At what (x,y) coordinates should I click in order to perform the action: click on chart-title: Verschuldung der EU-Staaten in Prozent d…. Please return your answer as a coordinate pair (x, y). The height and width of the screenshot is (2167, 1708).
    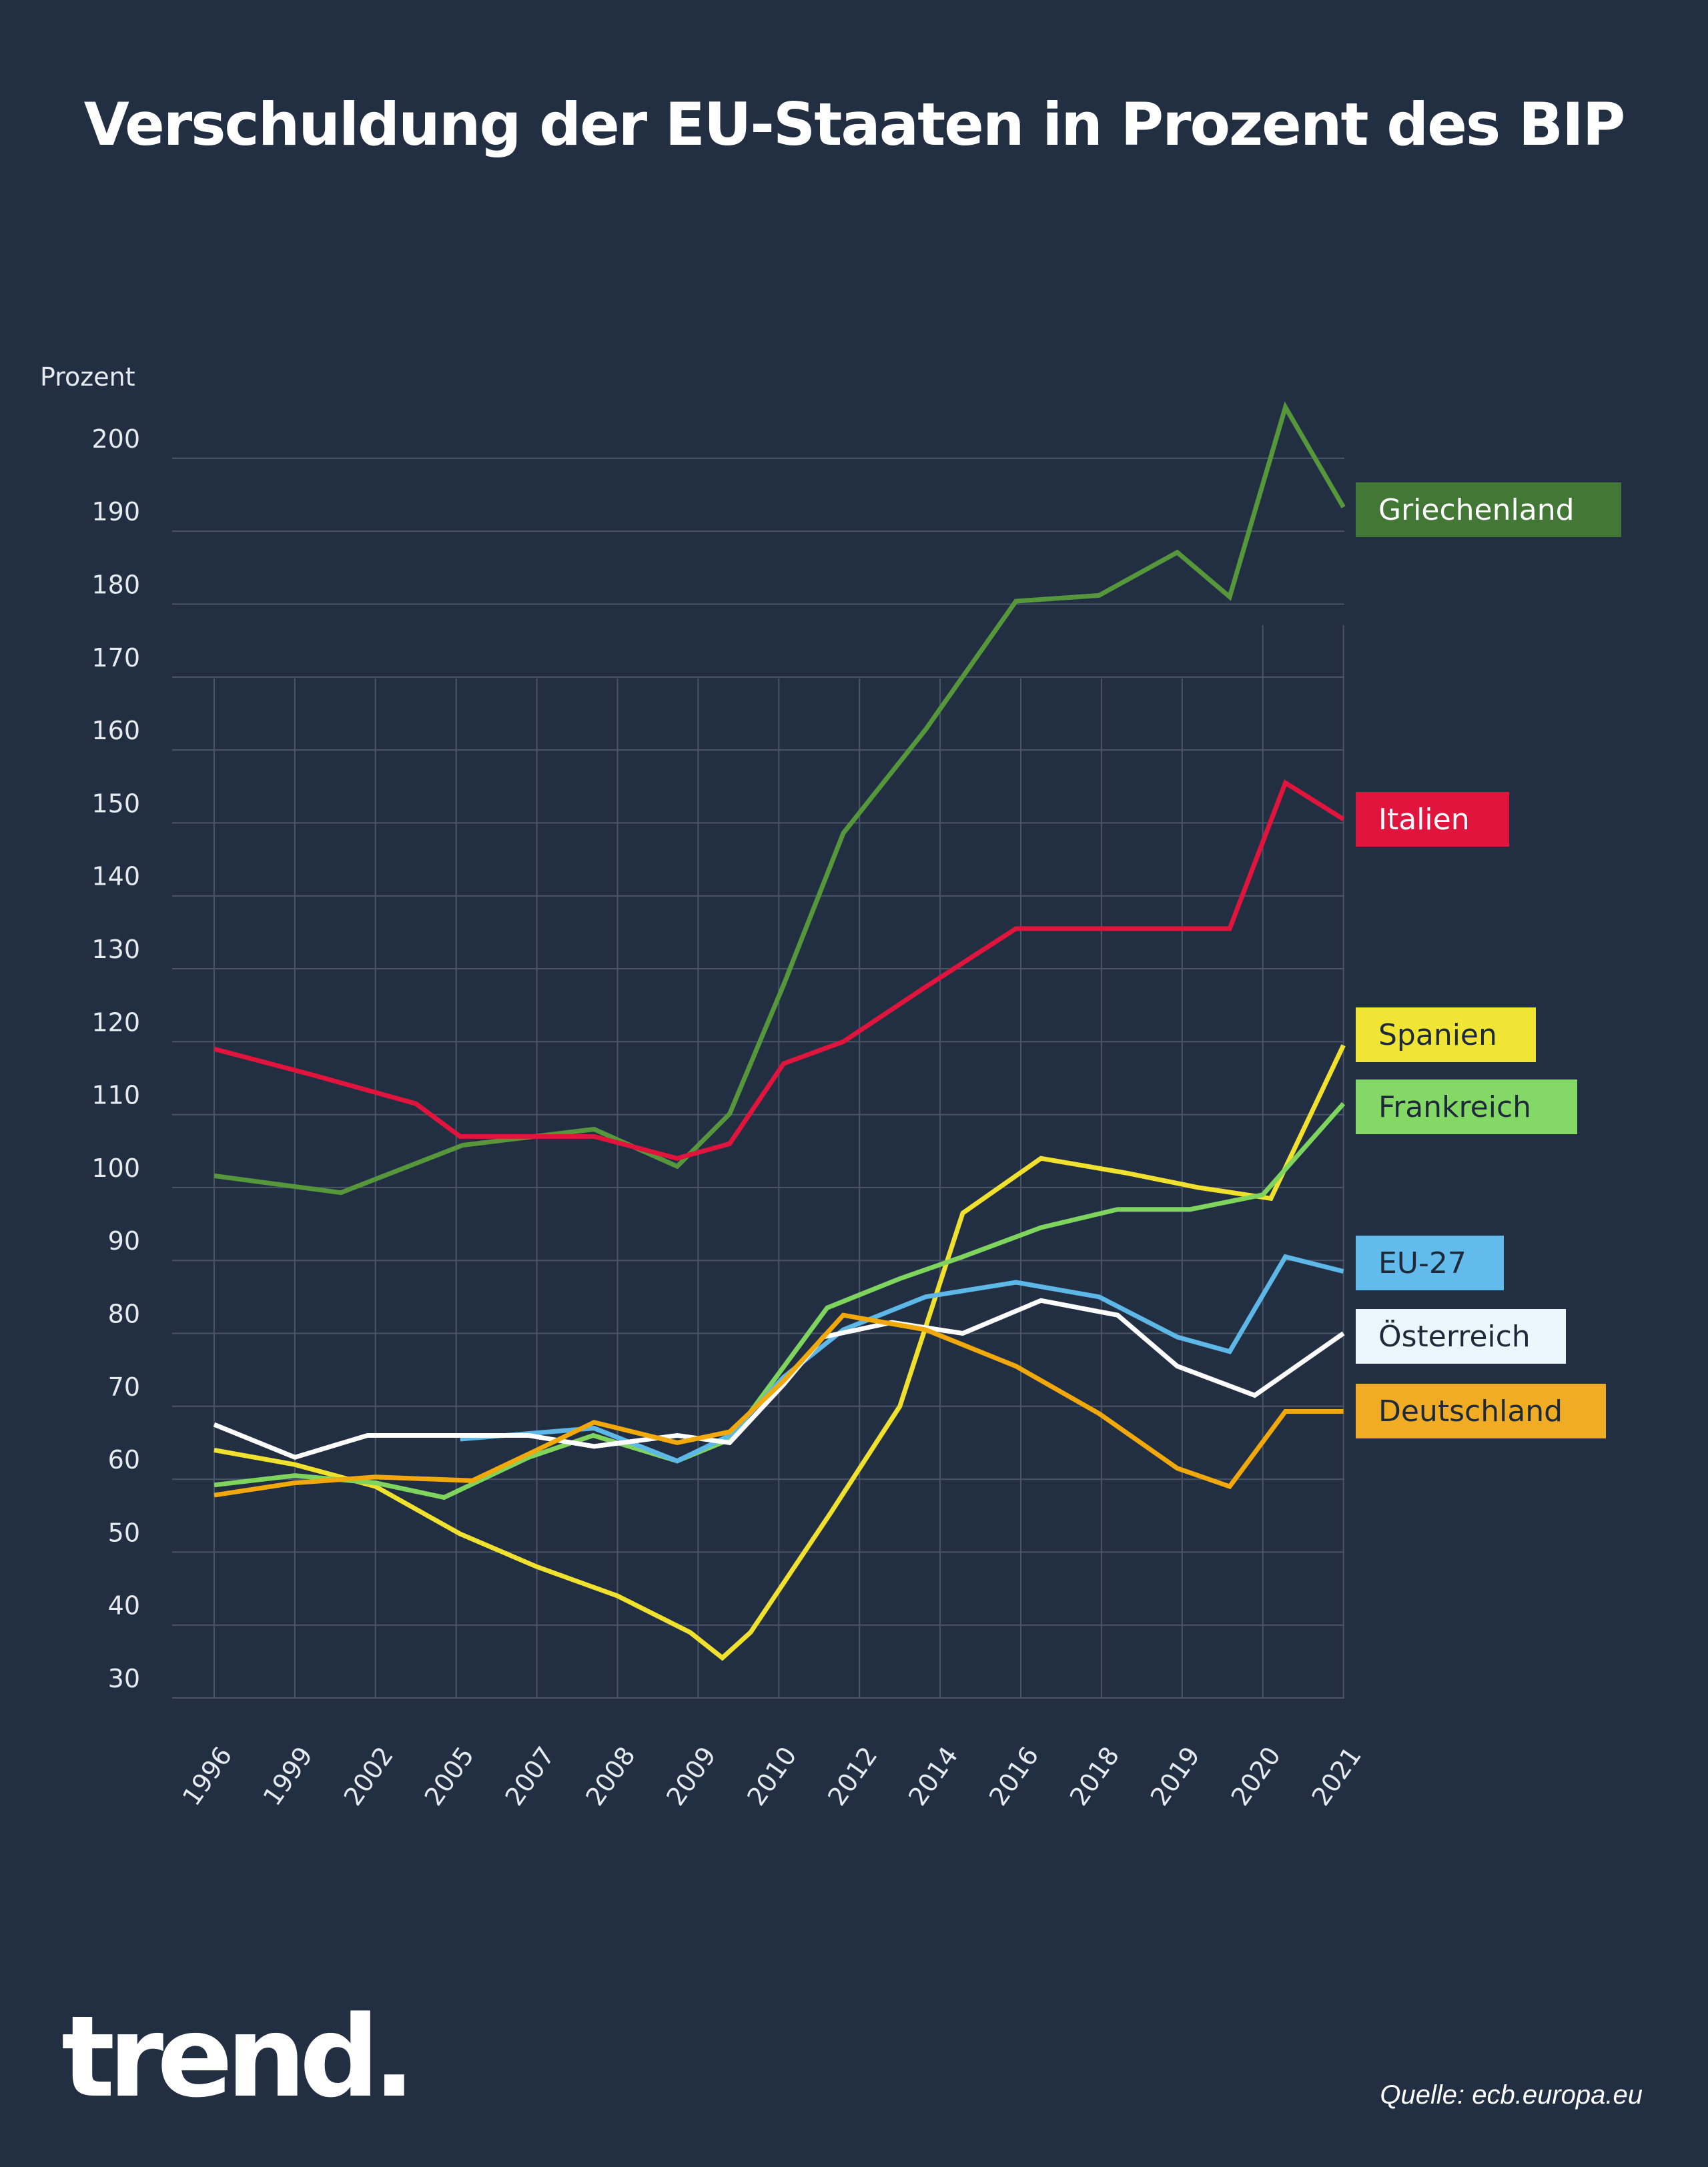
    Looking at the image, I should click on (854, 124).